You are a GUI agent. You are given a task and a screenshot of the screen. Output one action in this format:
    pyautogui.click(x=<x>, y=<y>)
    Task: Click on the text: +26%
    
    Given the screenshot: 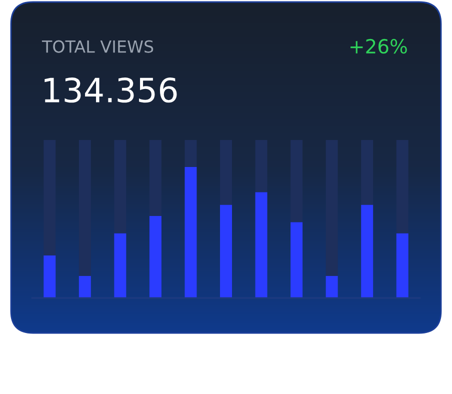 What is the action you would take?
    pyautogui.click(x=378, y=46)
    